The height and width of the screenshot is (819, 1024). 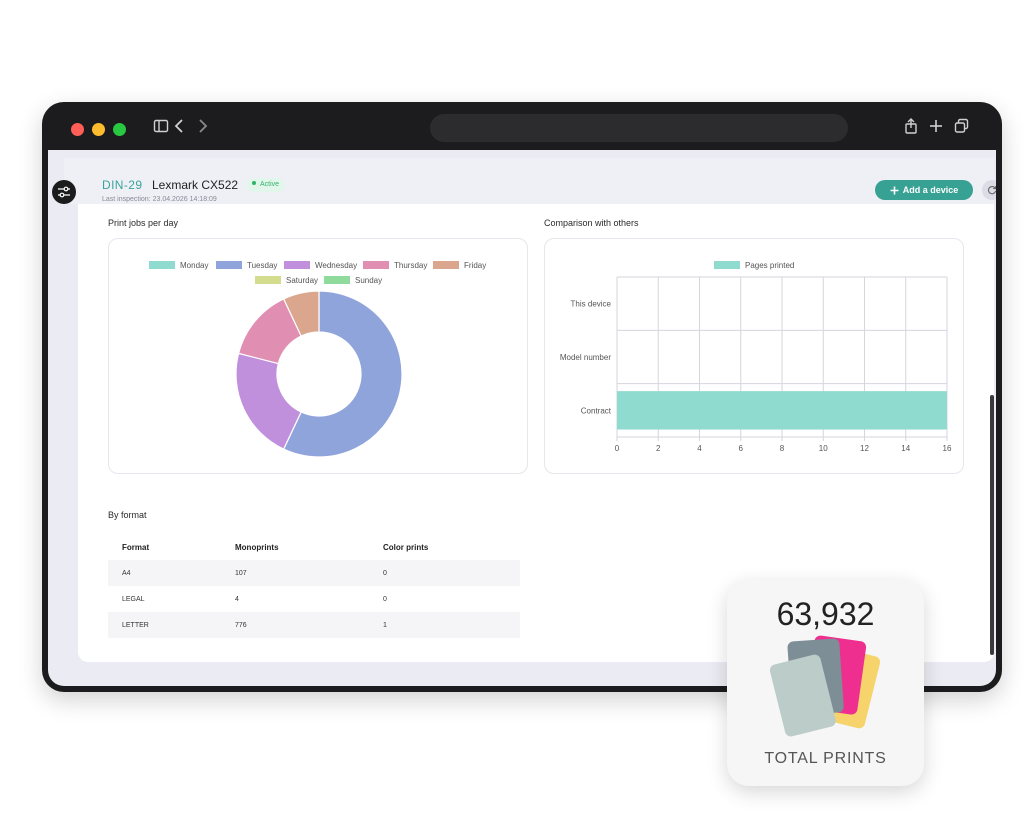 I want to click on table-cell: 1, so click(x=444, y=625).